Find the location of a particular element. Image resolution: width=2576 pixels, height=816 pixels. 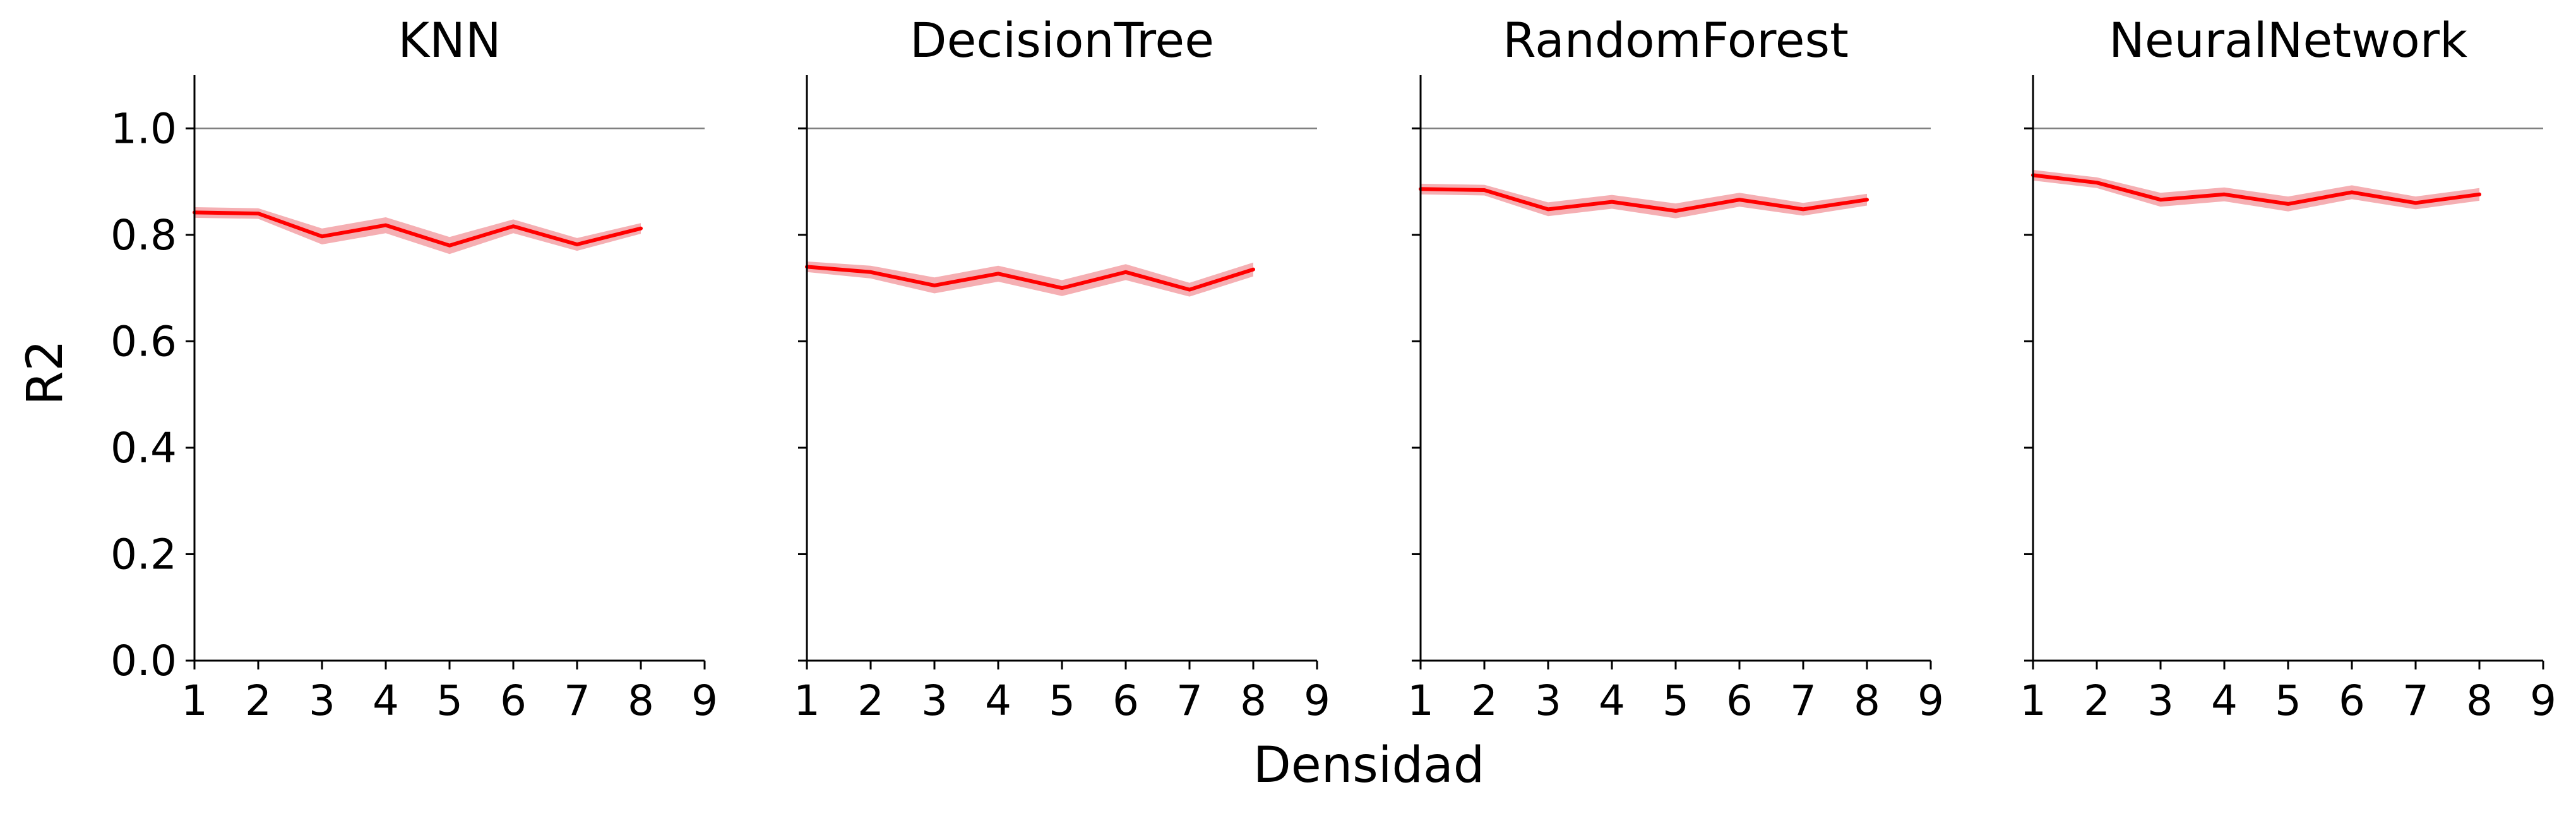

y-tick-label: 1.0 is located at coordinates (143, 128).